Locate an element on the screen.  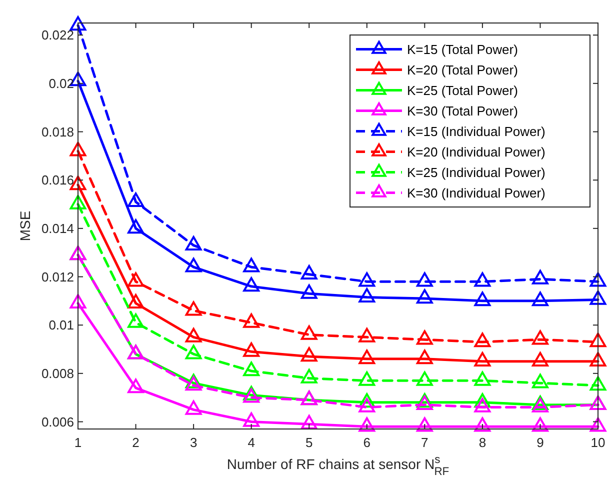
legend-label: K=20 (Total Power) is located at coordinates (462, 70).